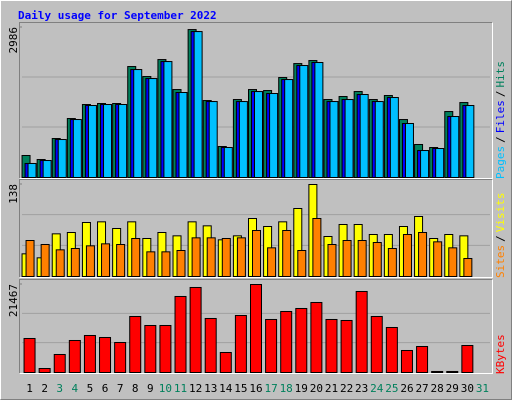 The image size is (512, 400). What do you see at coordinates (135, 388) in the screenshot?
I see `x-tick-label: 8` at bounding box center [135, 388].